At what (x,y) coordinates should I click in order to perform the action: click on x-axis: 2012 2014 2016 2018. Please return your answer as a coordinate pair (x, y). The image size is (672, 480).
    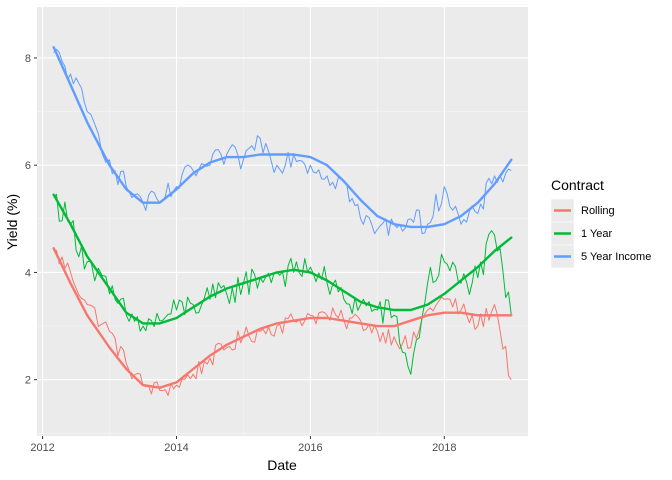
    Looking at the image, I should click on (243, 445).